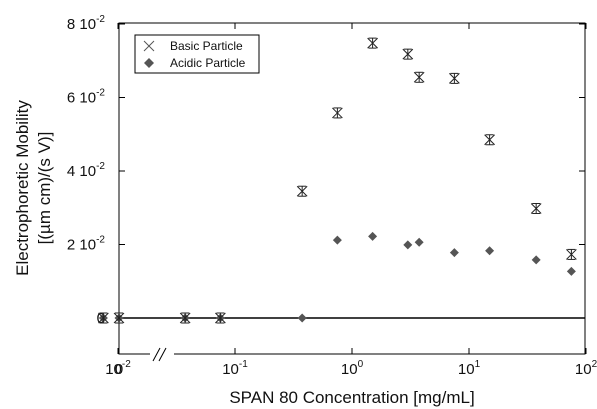 The width and height of the screenshot is (597, 409). I want to click on x-axis-label: SPAN 80 Concentration [mg/mL], so click(351, 397).